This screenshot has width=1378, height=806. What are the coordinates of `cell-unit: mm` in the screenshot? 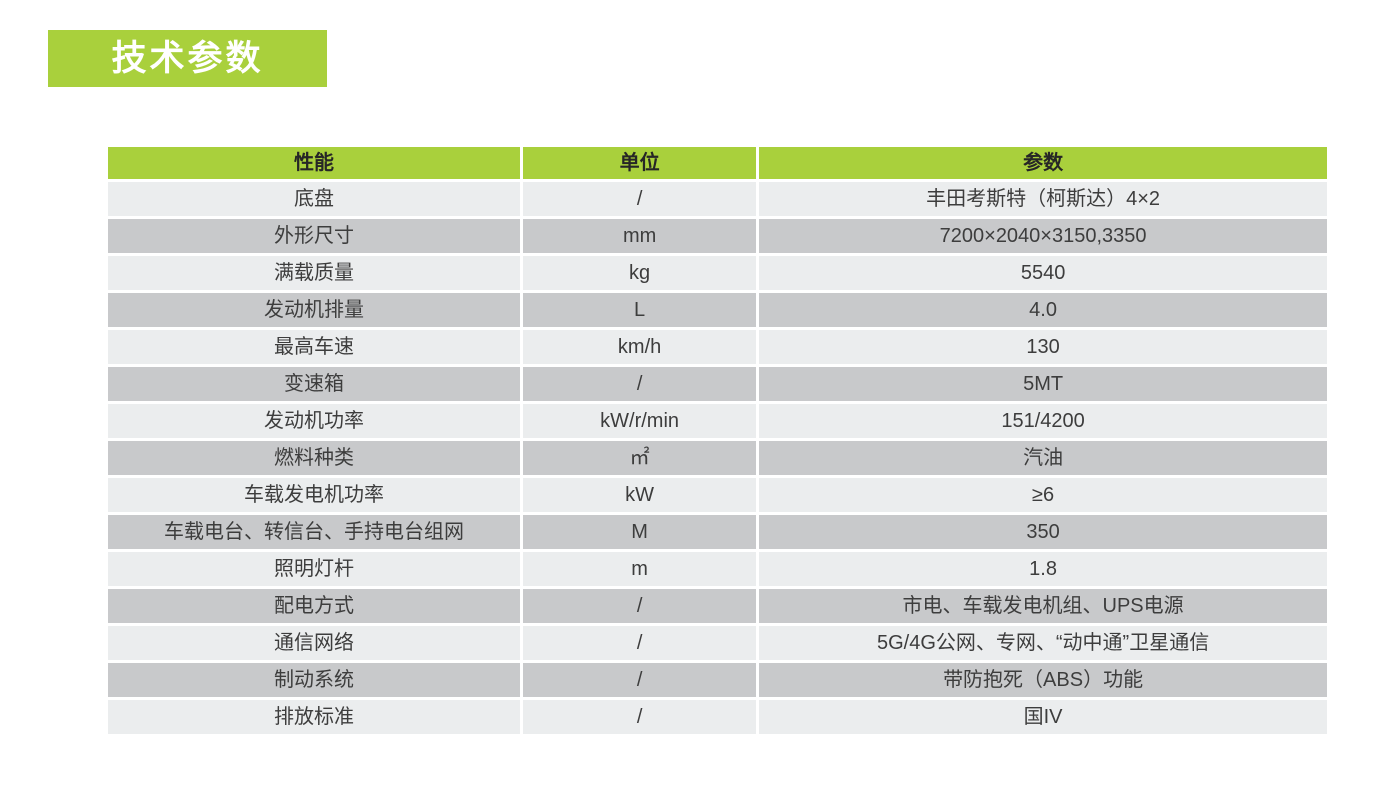 It's located at (640, 236).